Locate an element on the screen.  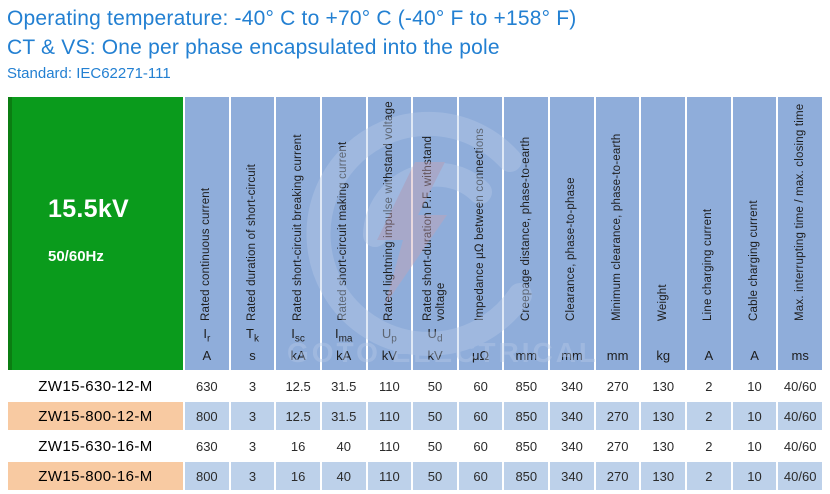
column-header-creepage-distance: Creepage distance, phase-to-earth mm is located at coordinates (526, 233).